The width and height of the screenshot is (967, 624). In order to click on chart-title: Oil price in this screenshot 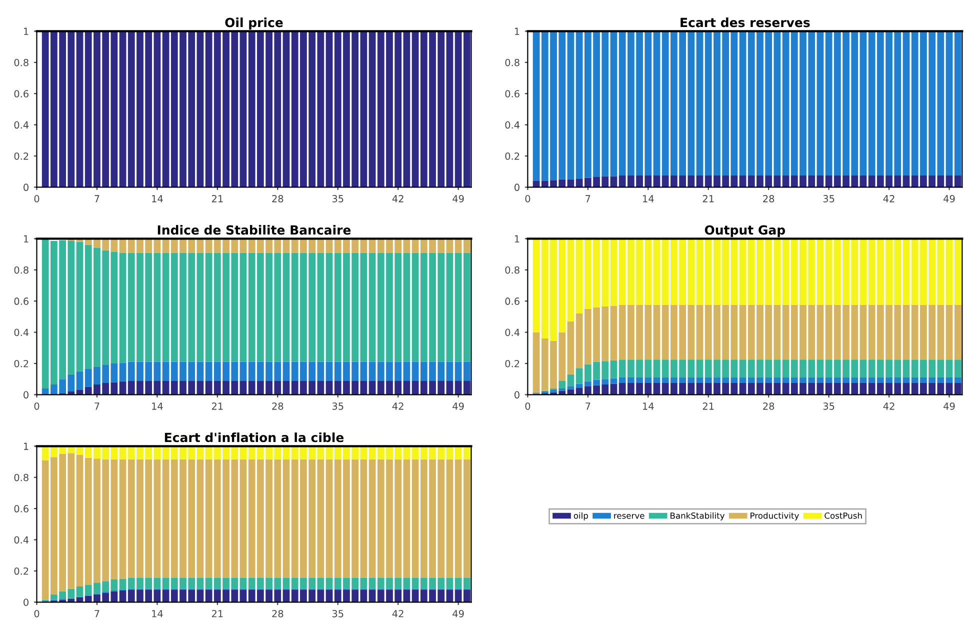, I will do `click(254, 24)`.